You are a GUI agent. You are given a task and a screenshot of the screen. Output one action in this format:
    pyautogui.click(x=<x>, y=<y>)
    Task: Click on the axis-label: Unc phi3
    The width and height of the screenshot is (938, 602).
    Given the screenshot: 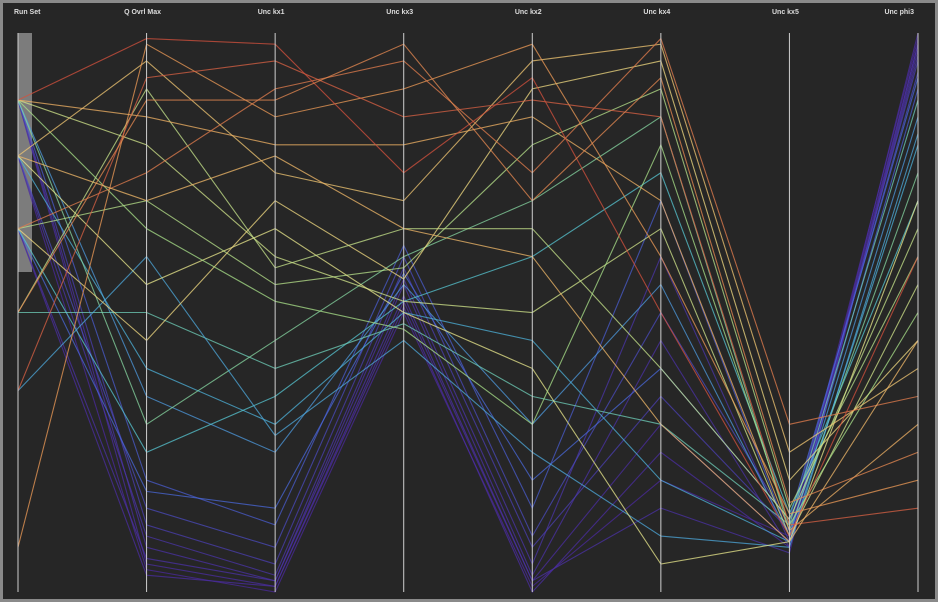 What is the action you would take?
    pyautogui.click(x=899, y=12)
    